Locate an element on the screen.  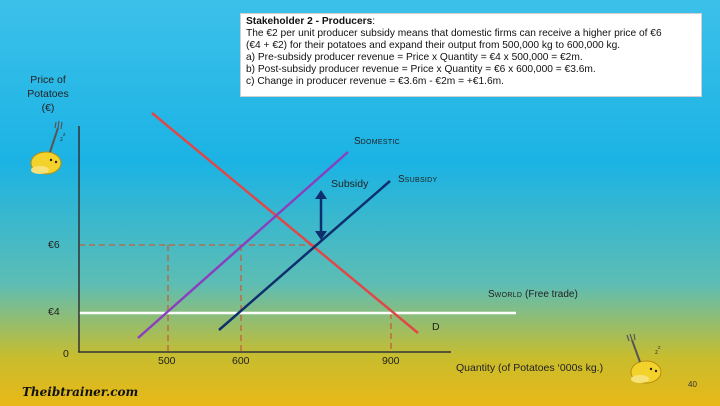
textbox-title: Stakeholder 2 - Producers is located at coordinates (309, 21).